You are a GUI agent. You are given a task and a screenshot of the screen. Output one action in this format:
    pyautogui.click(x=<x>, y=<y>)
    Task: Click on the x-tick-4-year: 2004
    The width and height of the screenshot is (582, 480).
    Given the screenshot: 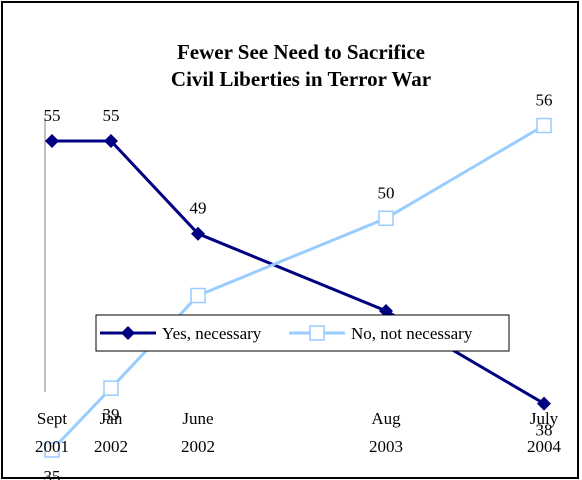 What is the action you would take?
    pyautogui.click(x=544, y=446)
    